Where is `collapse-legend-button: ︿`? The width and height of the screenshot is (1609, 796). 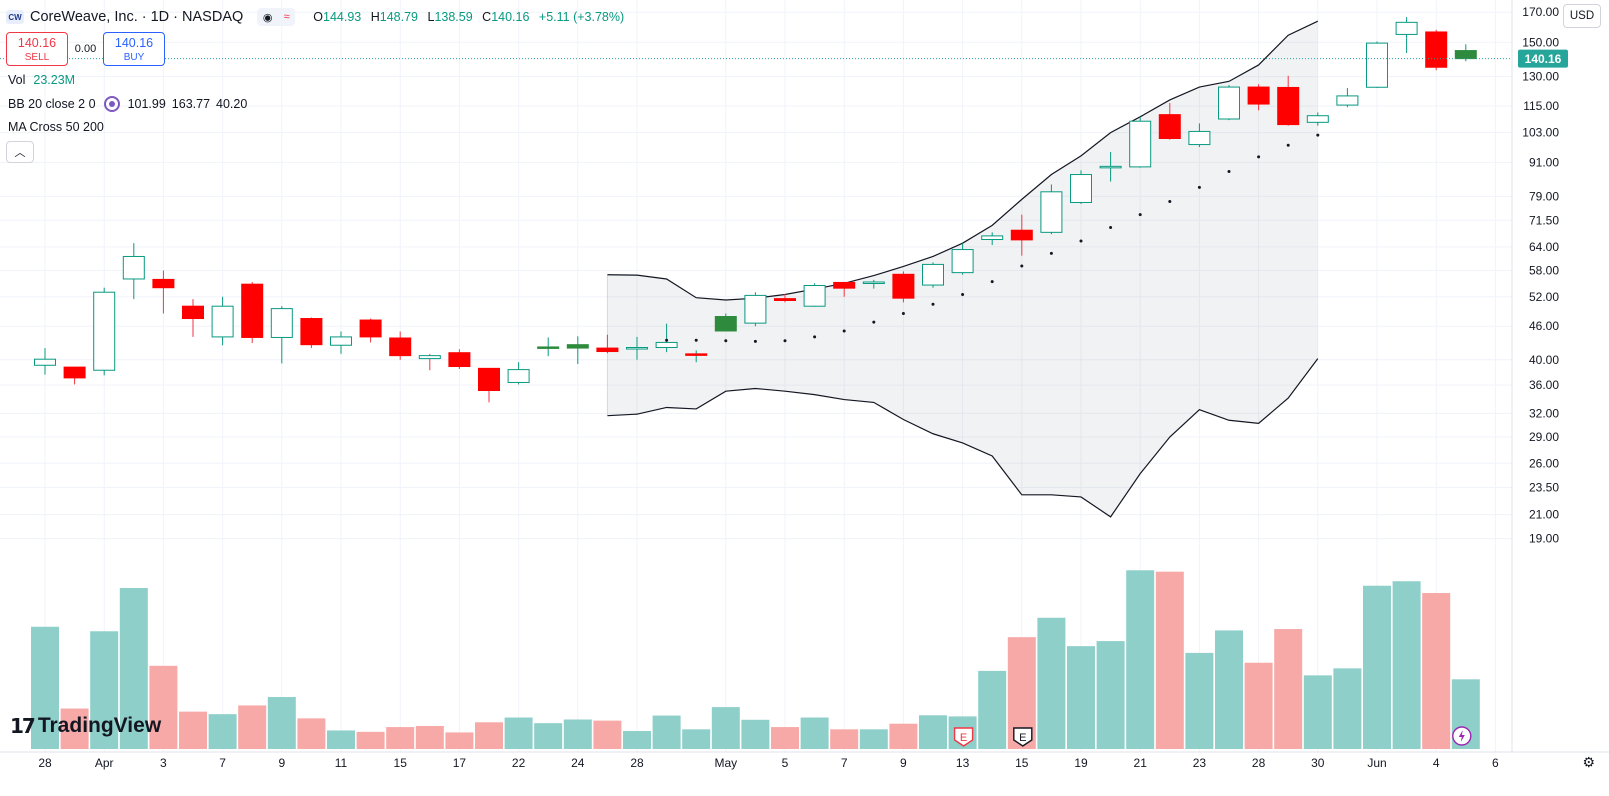
collapse-legend-button: ︿ is located at coordinates (20, 152).